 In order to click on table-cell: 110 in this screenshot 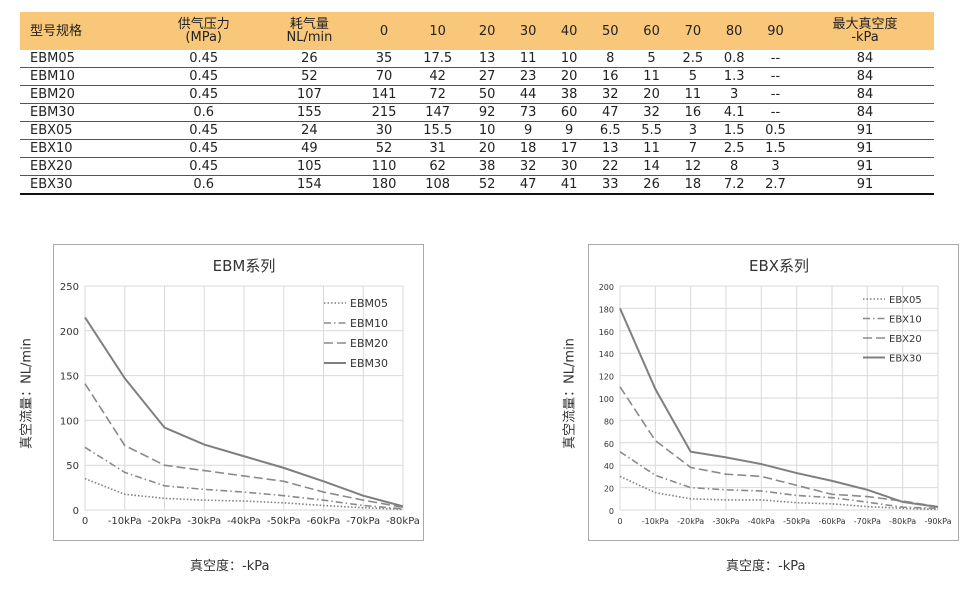, I will do `click(384, 166)`.